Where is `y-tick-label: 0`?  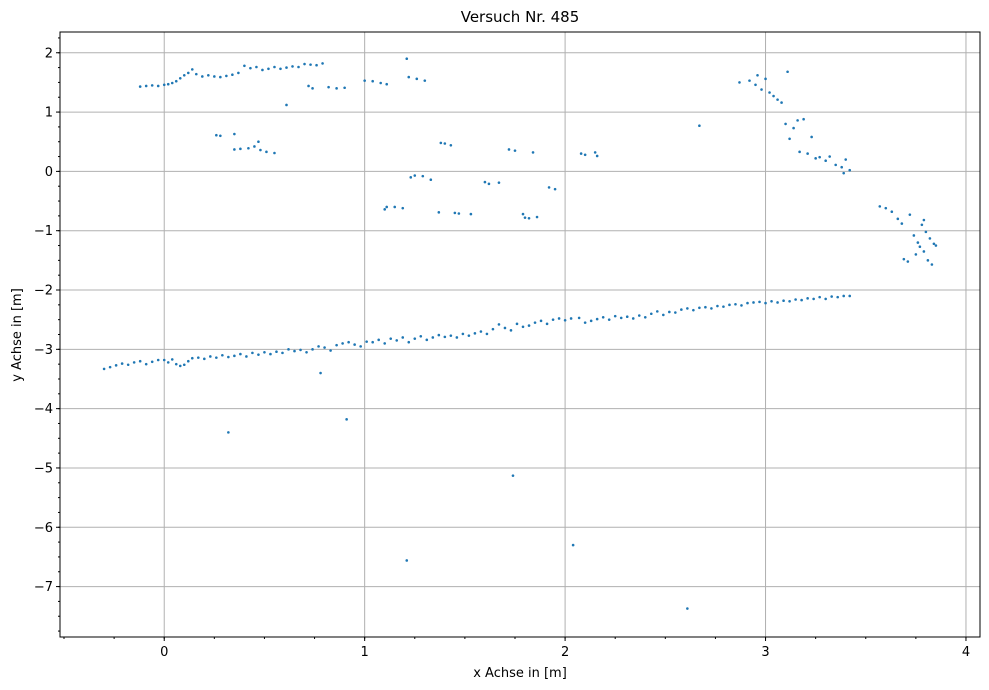 y-tick-label: 0 is located at coordinates (49, 172).